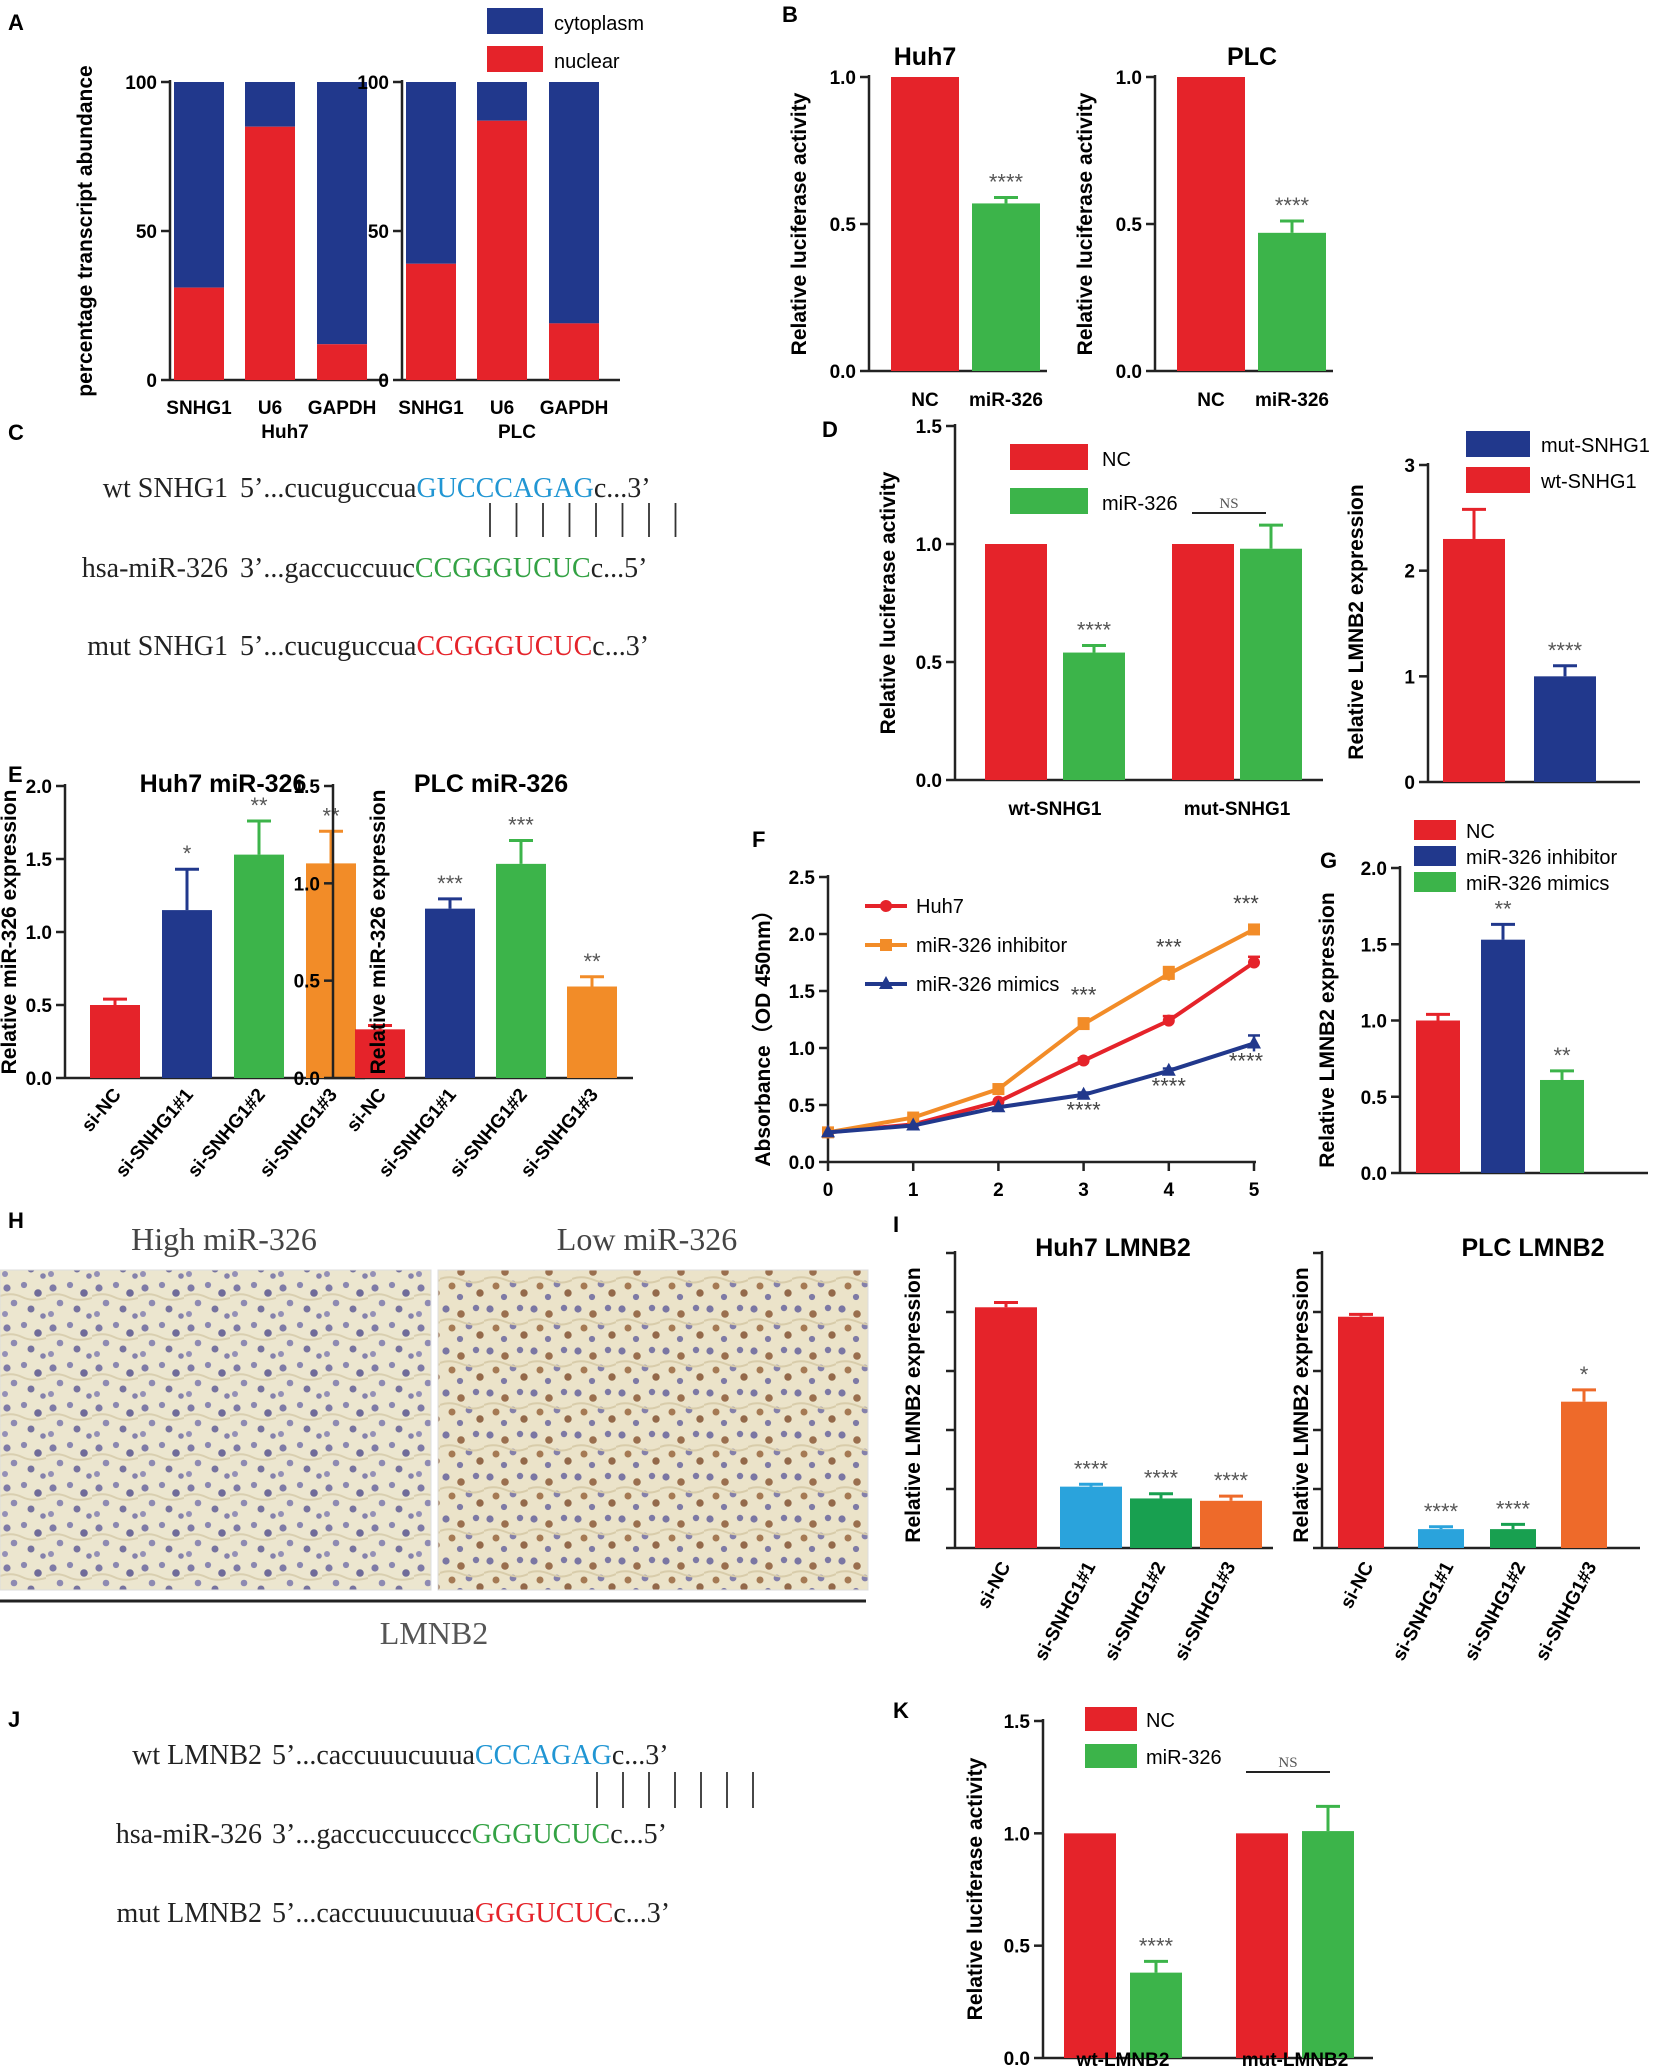  I want to click on x-tick-label: 5, so click(1254, 1190).